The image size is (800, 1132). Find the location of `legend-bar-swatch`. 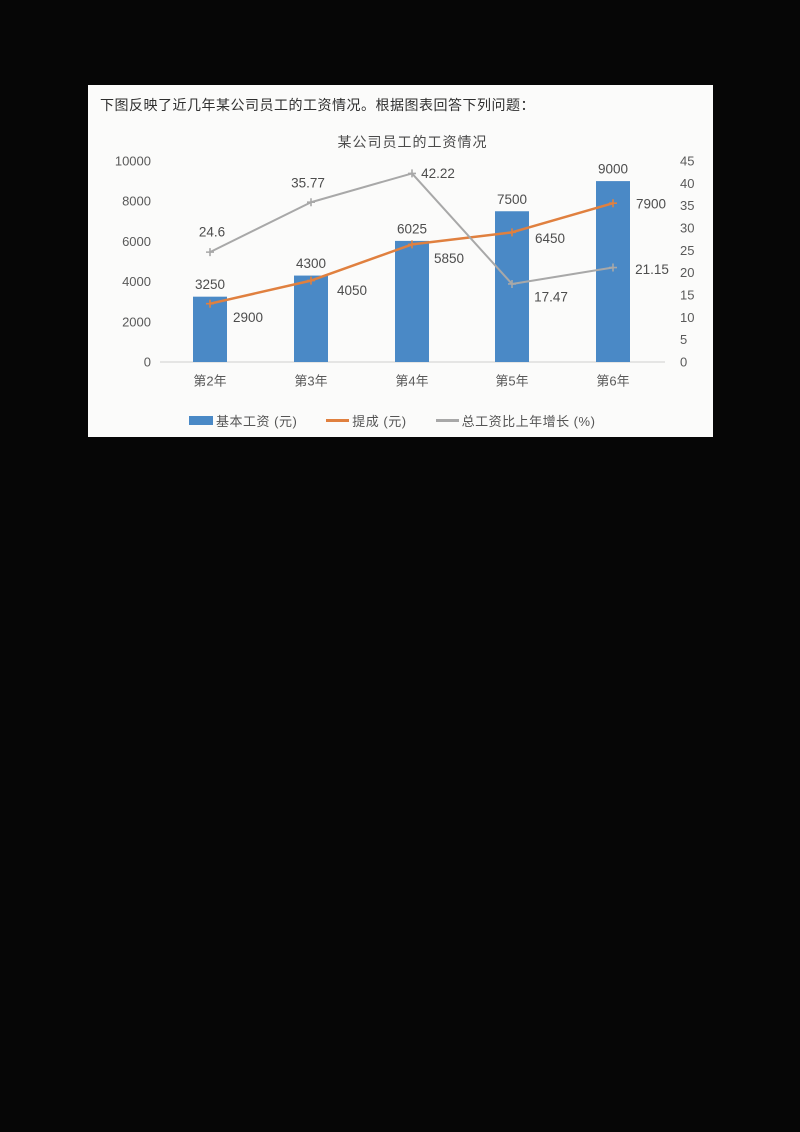

legend-bar-swatch is located at coordinates (201, 420).